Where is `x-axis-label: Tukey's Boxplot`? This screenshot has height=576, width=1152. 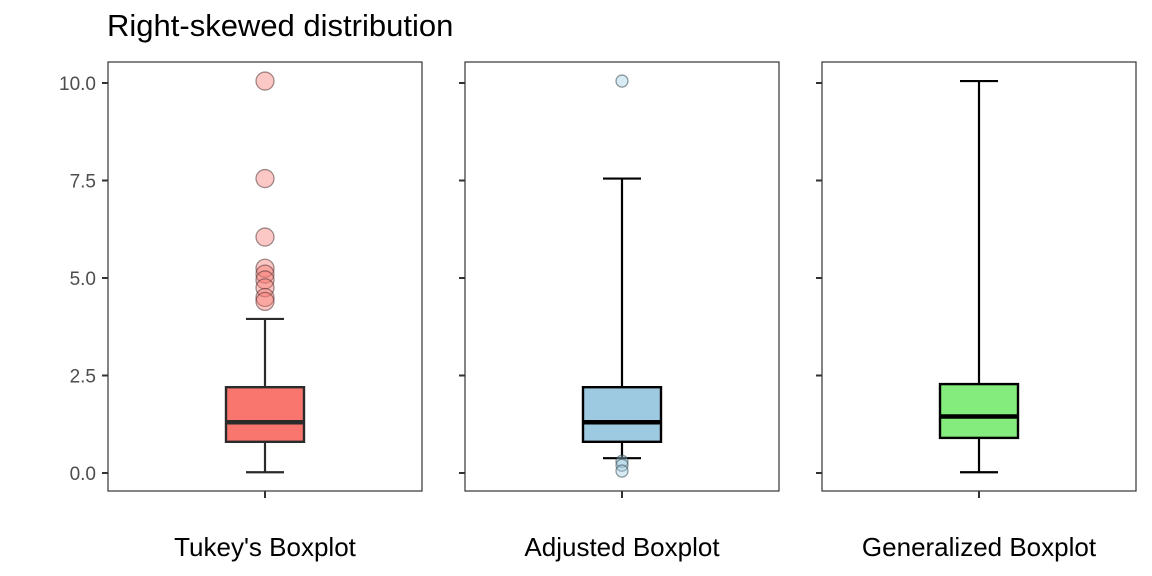 x-axis-label: Tukey's Boxplot is located at coordinates (265, 547).